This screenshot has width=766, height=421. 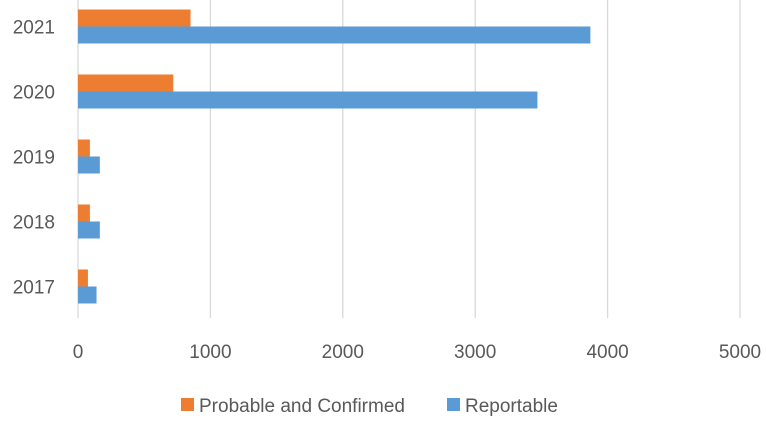 I want to click on bar-reportable-2021, so click(x=334, y=35).